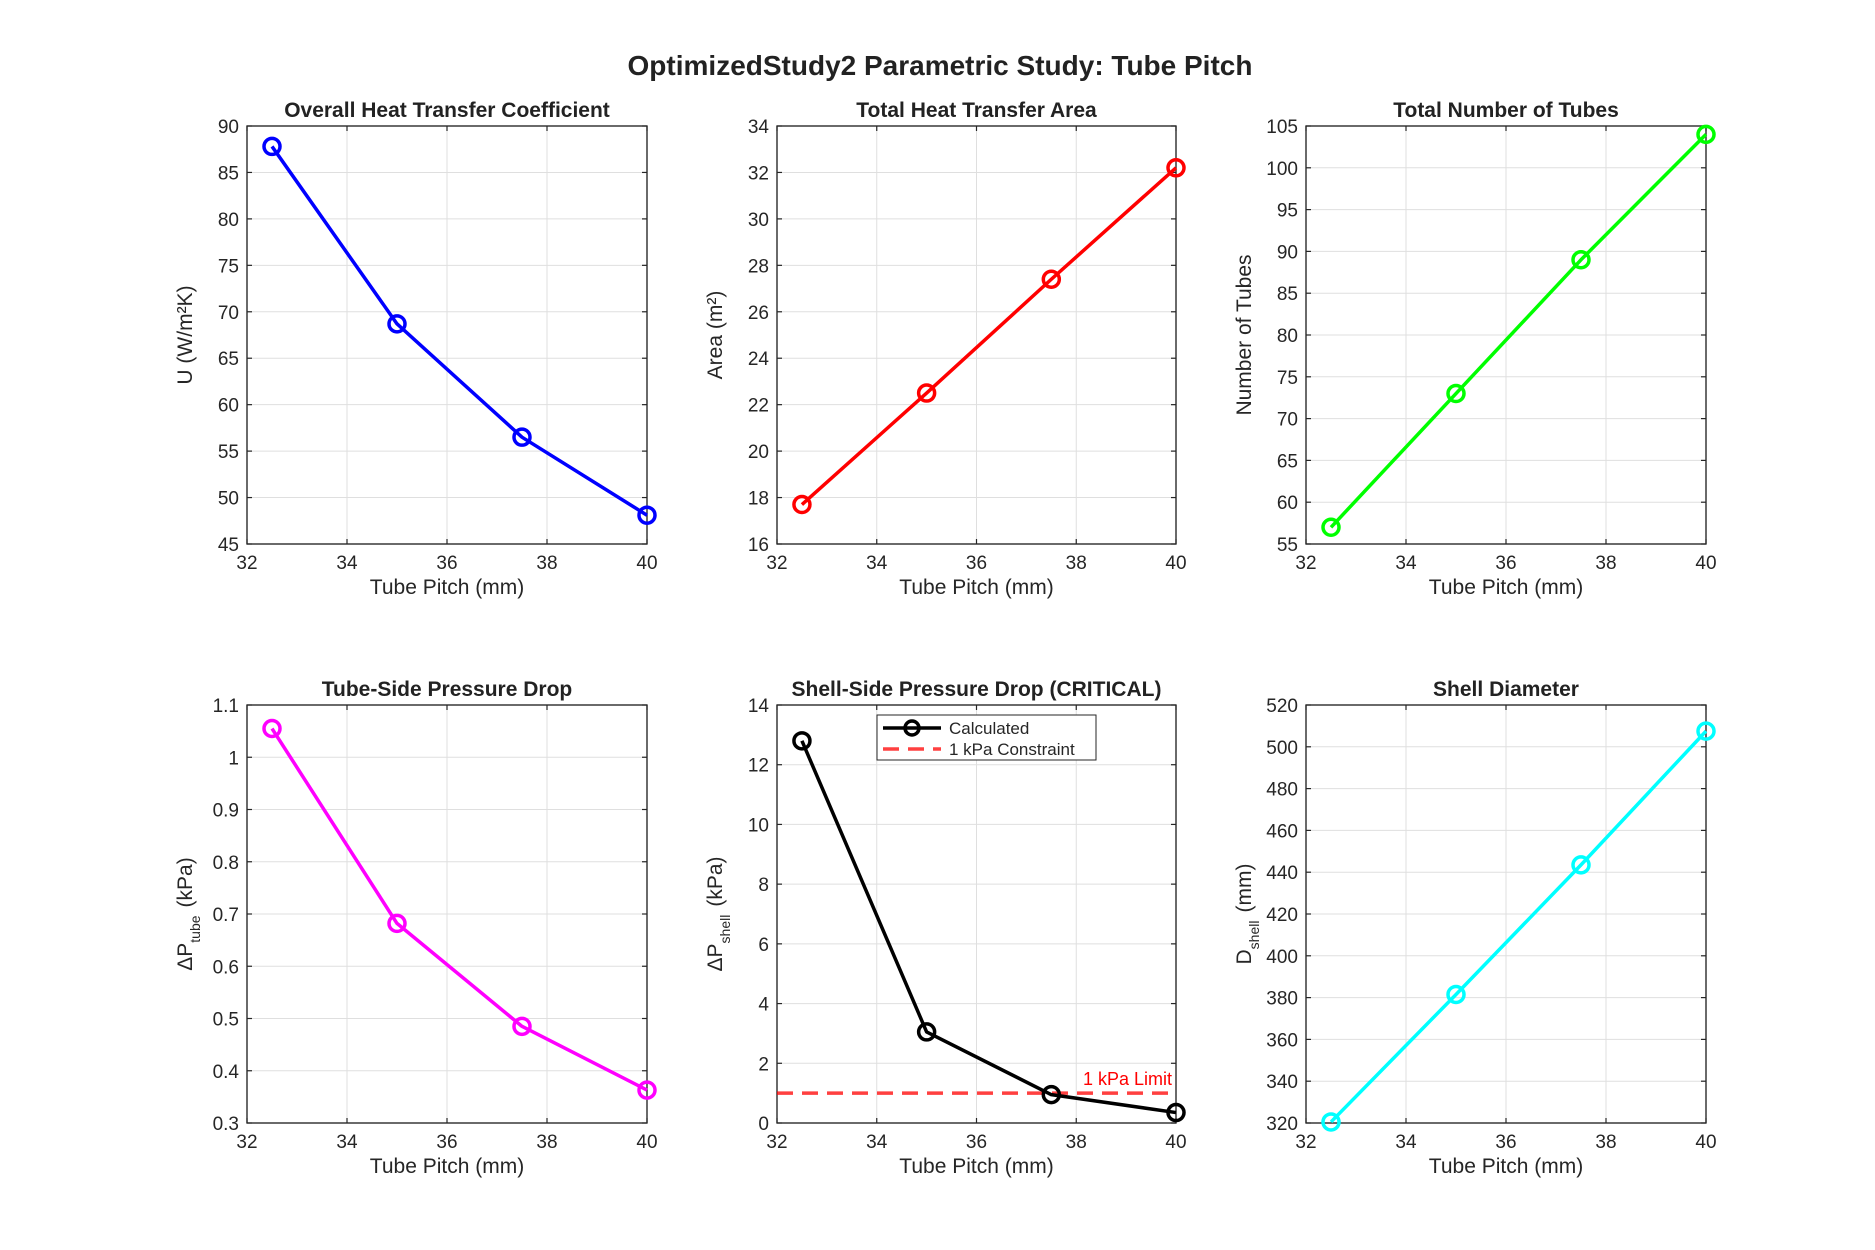  Describe the element at coordinates (1012, 749) in the screenshot. I see `legend-label-constraint: 1 kPa Constraint` at that location.